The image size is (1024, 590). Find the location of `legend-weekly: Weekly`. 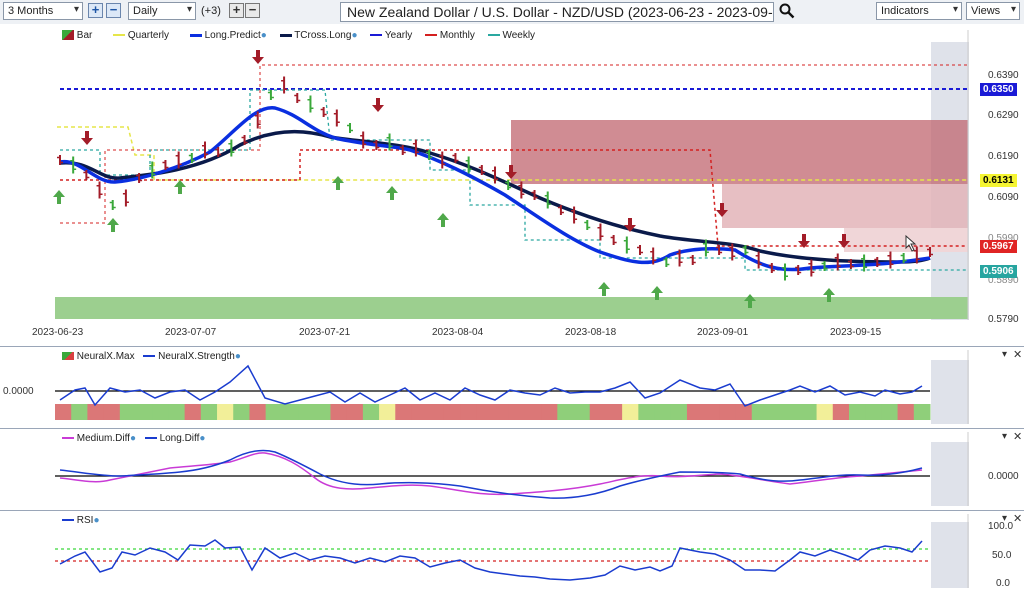

legend-weekly: Weekly is located at coordinates (519, 35).